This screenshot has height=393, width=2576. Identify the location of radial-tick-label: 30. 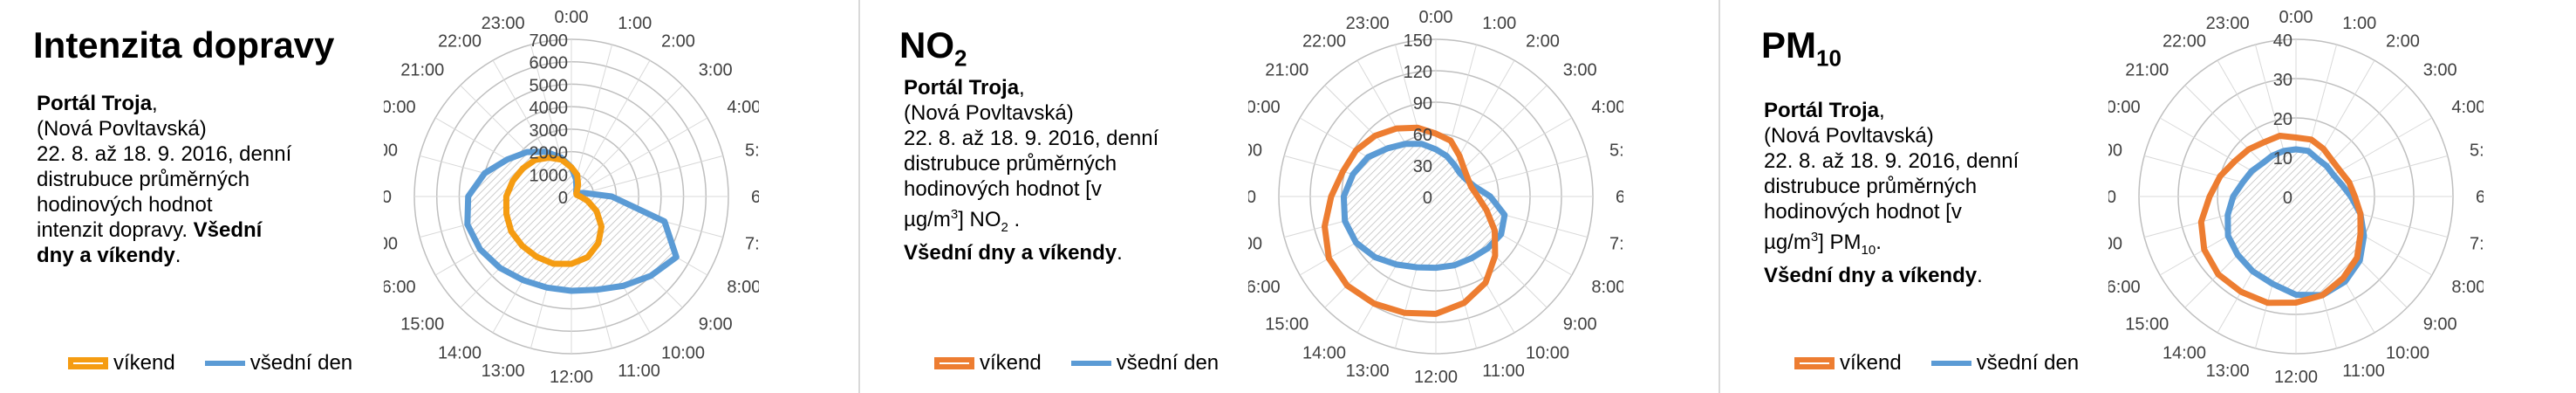
(2282, 80).